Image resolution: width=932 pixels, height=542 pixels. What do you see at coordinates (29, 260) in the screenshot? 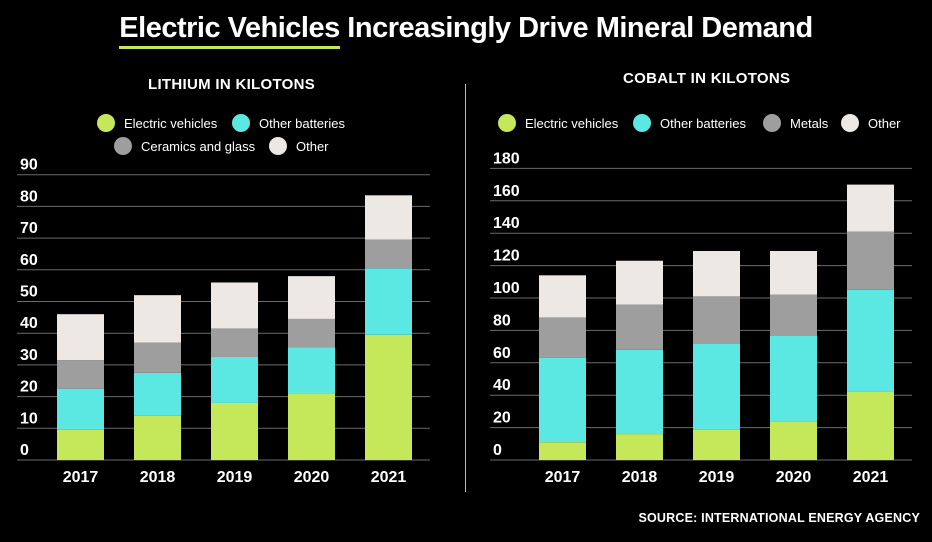
I see `lithium-y-tick-label: 60` at bounding box center [29, 260].